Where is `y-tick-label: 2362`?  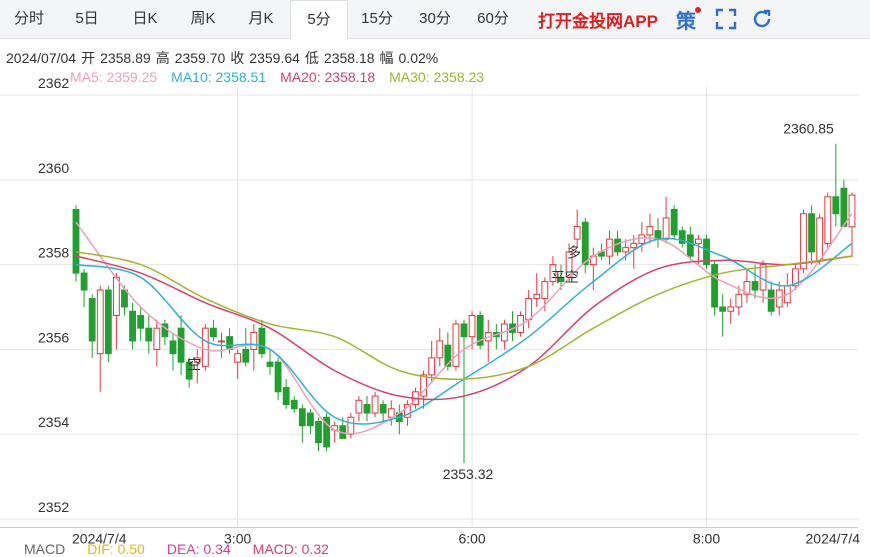
y-tick-label: 2362 is located at coordinates (53, 83).